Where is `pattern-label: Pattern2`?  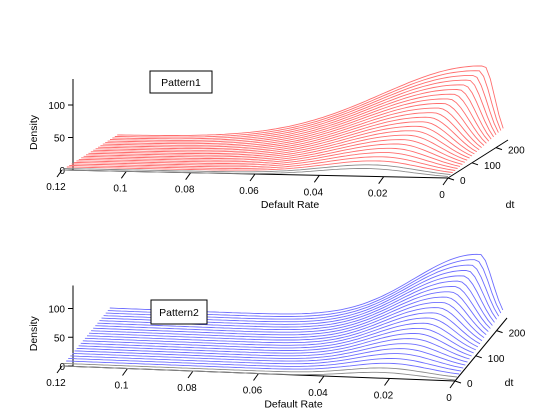
pattern-label: Pattern2 is located at coordinates (179, 313).